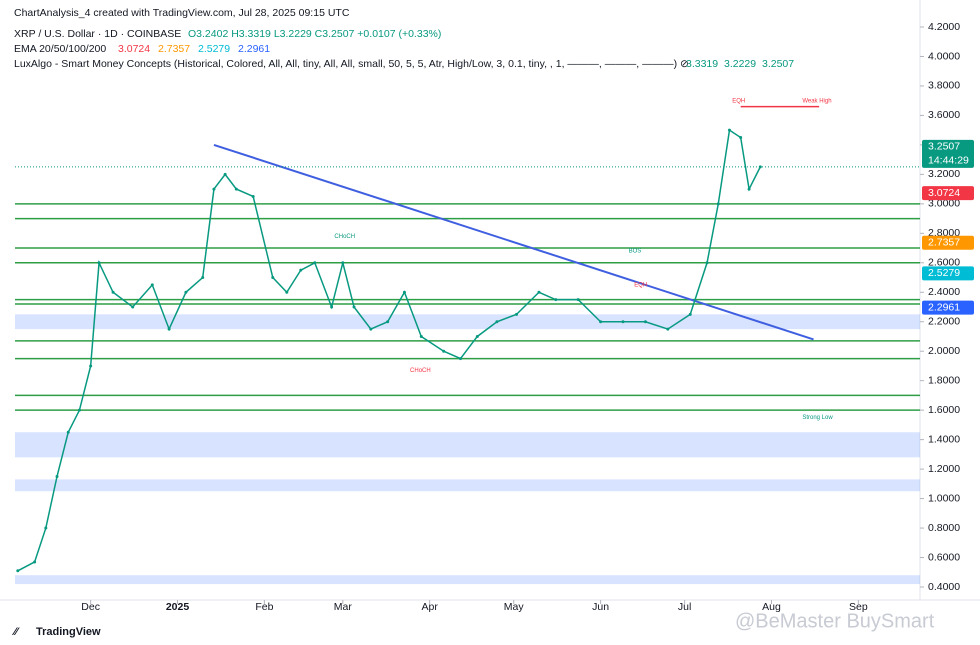  Describe the element at coordinates (944, 147) in the screenshot. I see `price-label: 3.2507` at that location.